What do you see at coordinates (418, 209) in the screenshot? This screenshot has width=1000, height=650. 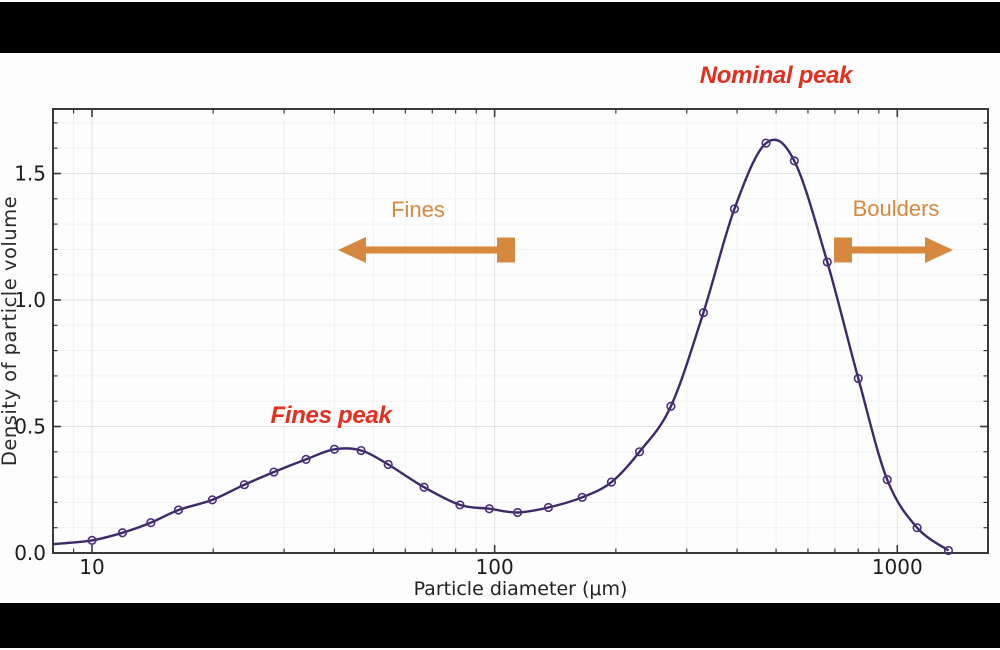 I see `fines-range-label: Fines` at bounding box center [418, 209].